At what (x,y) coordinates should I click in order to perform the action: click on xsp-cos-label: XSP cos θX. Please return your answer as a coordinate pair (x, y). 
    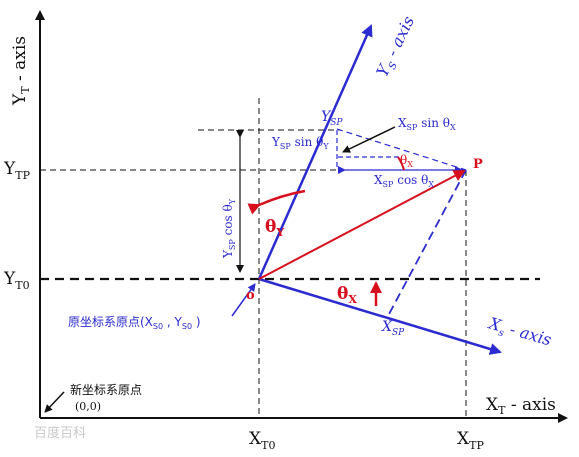
    Looking at the image, I should click on (404, 181).